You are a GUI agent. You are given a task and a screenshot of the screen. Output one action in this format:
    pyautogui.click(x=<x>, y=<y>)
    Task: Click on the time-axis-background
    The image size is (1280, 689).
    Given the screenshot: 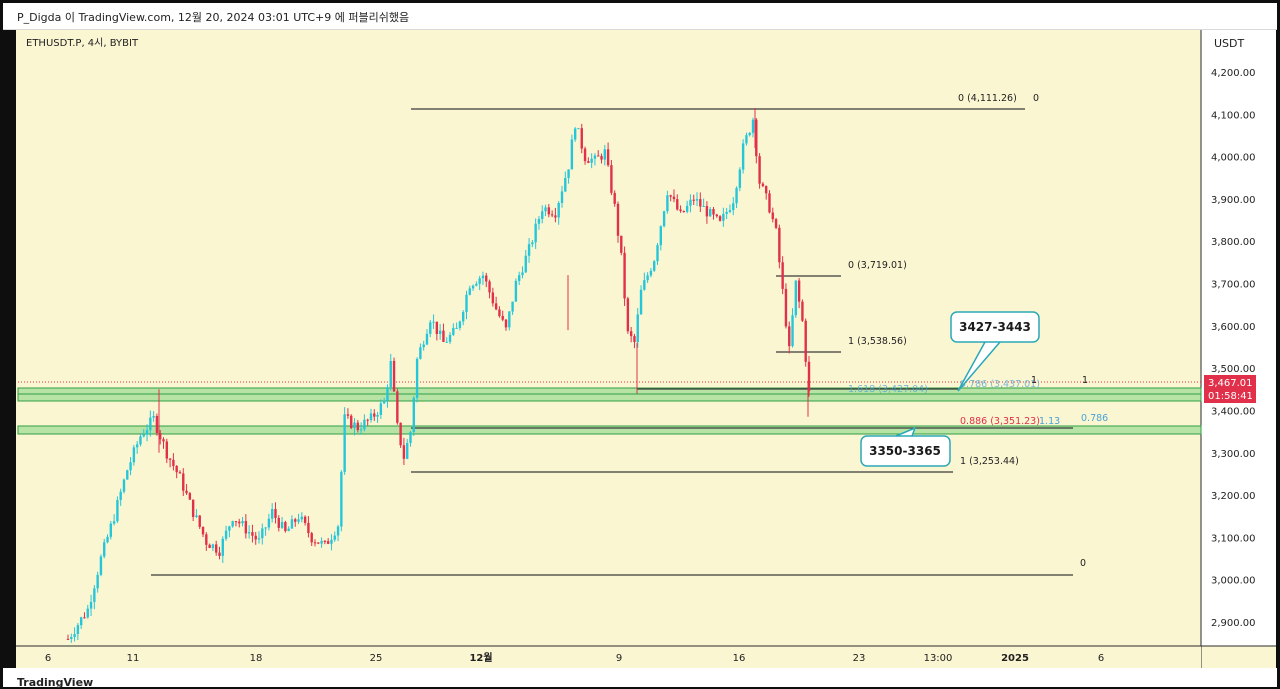 What is the action you would take?
    pyautogui.click(x=608, y=657)
    